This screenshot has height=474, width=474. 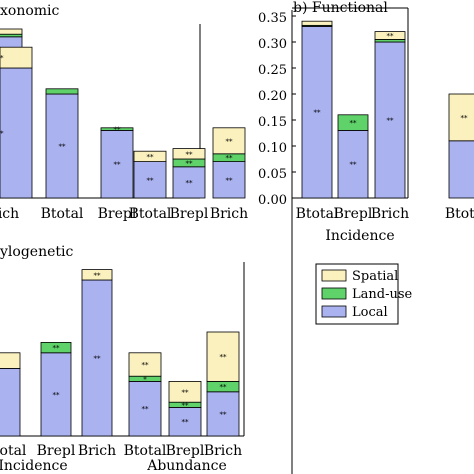 What do you see at coordinates (145, 380) in the screenshot?
I see `significance-label: *` at bounding box center [145, 380].